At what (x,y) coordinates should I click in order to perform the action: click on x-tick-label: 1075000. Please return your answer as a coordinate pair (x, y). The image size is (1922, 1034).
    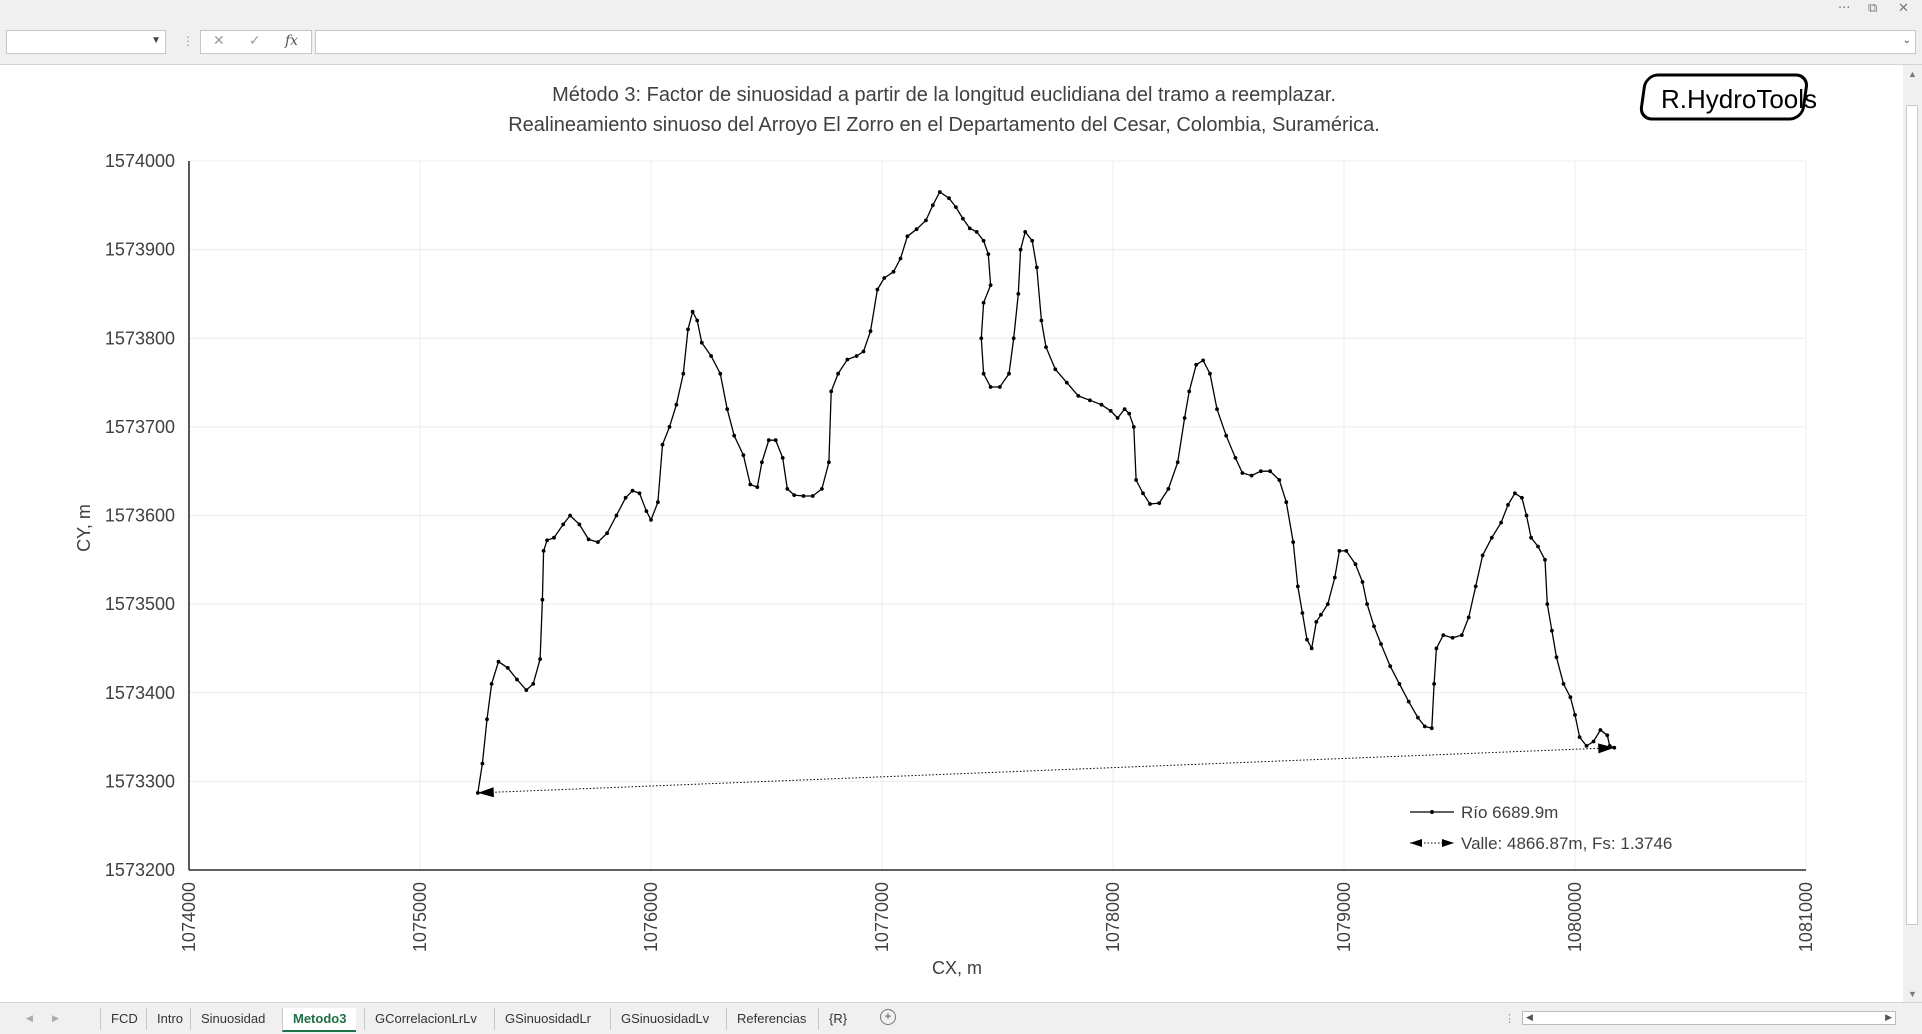
    Looking at the image, I should click on (420, 917).